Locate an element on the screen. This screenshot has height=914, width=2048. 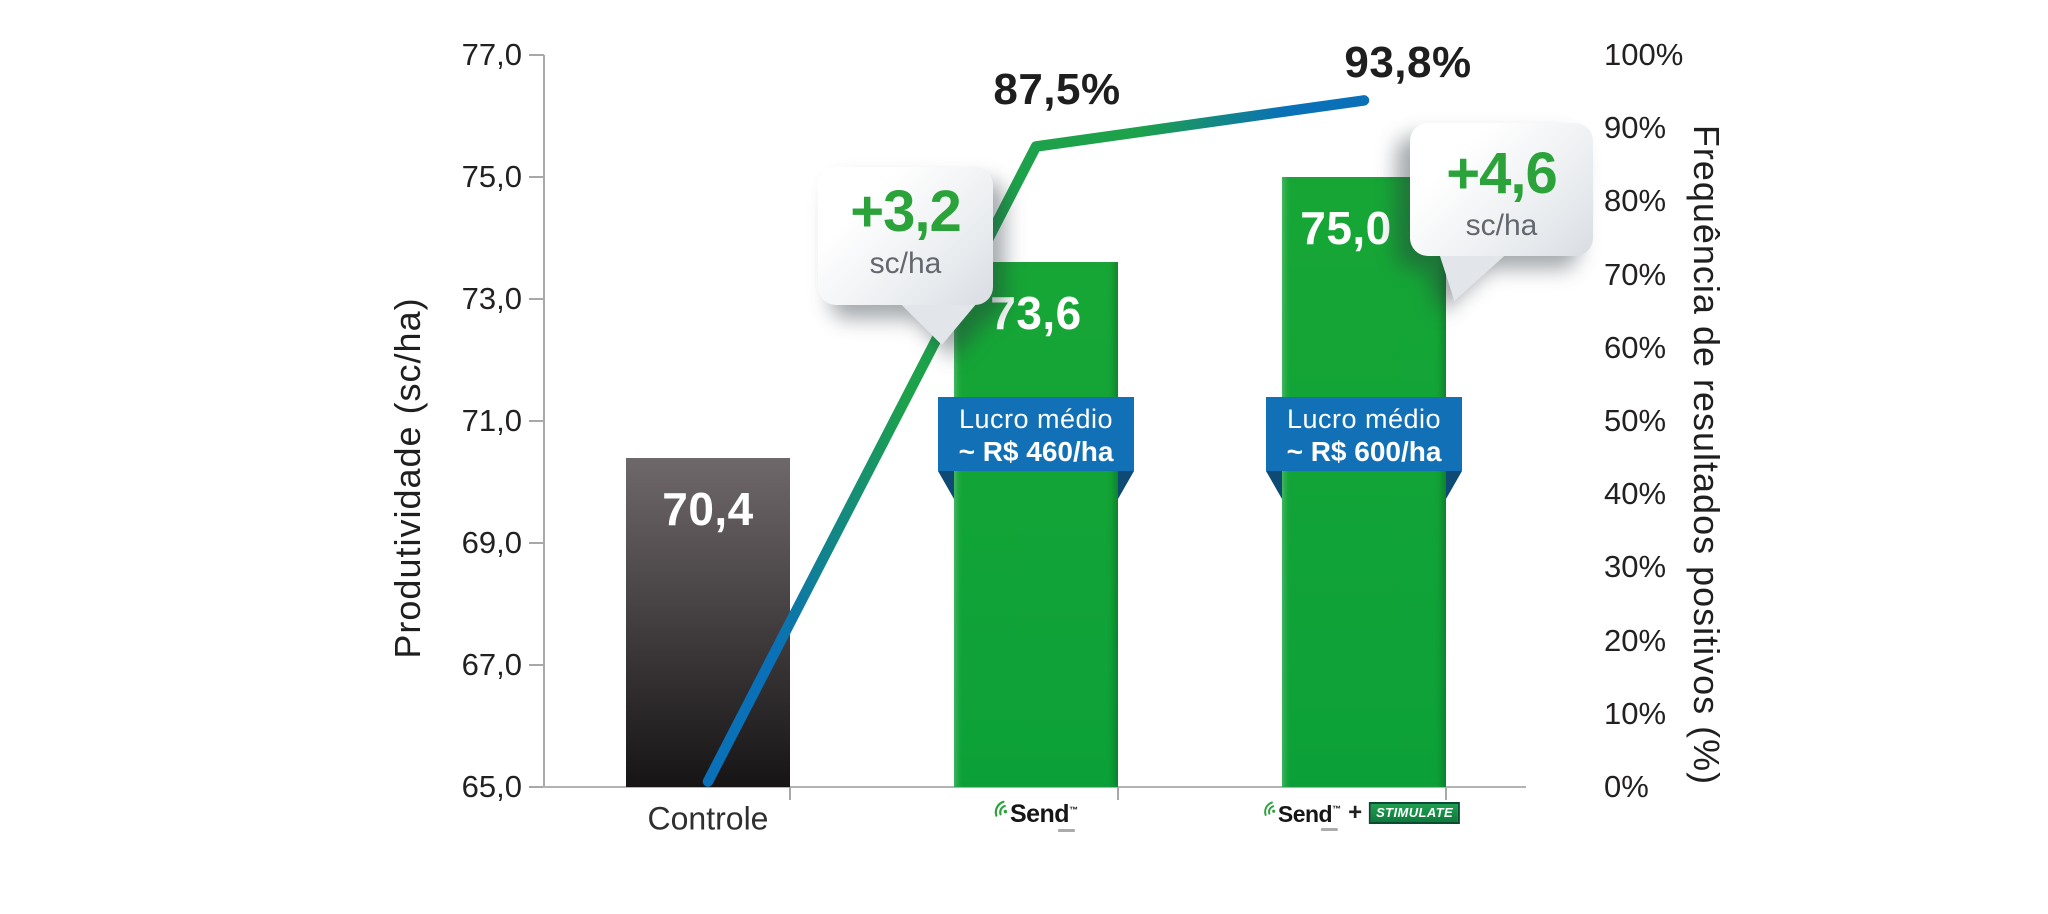
y-right-tick-label: 70% is located at coordinates (1635, 274).